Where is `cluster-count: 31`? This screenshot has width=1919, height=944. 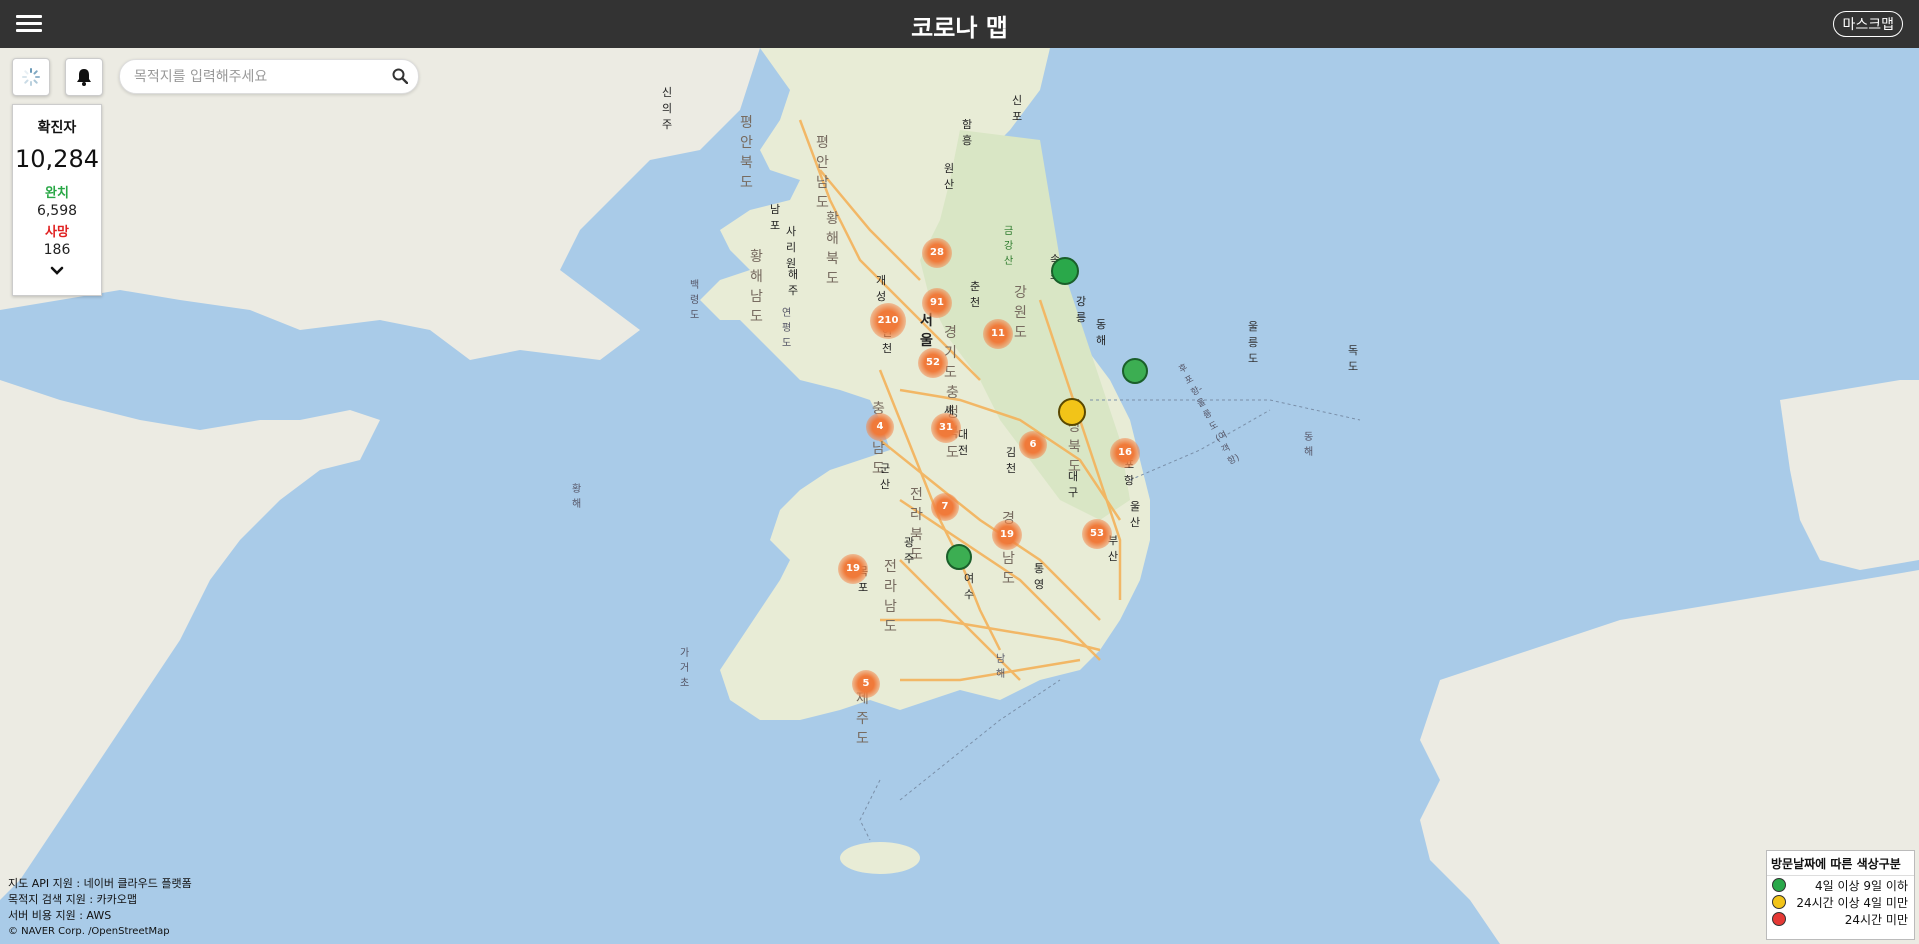
cluster-count: 31 is located at coordinates (946, 427).